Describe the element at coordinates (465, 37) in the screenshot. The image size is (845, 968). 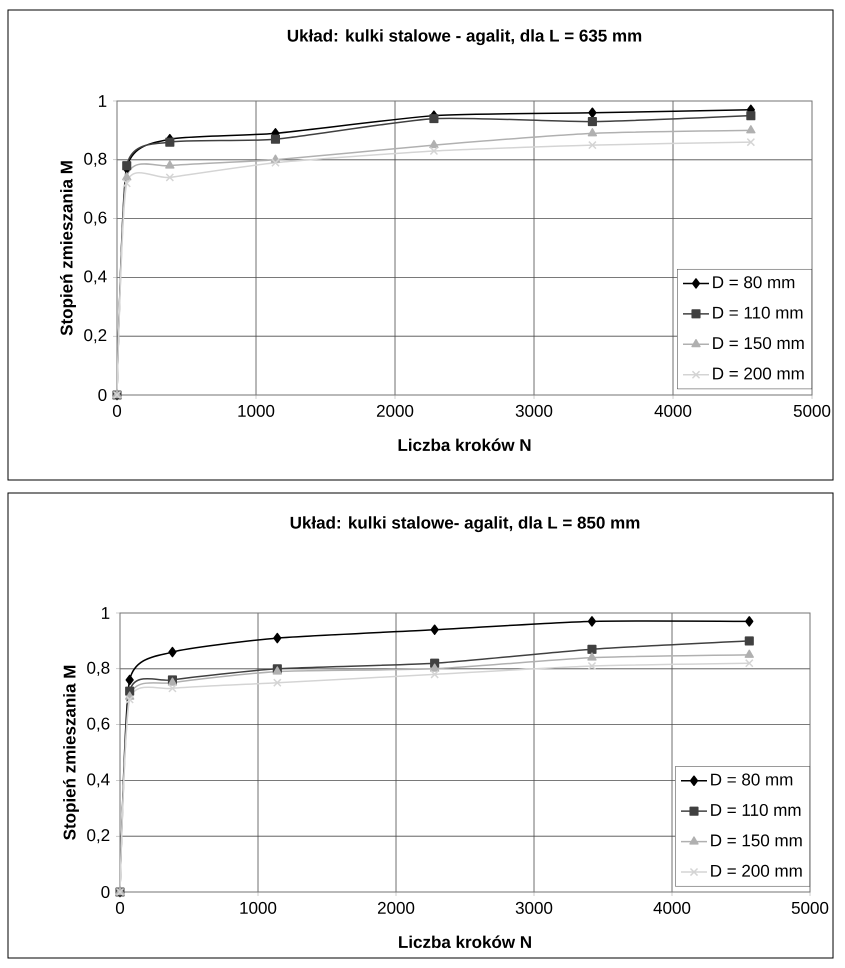
I see `chart-title: Układ: kulki stalowe - agalit, dla L = 635 mm` at that location.